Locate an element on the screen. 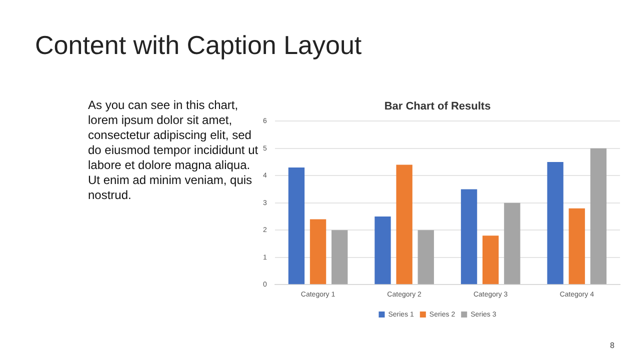 The width and height of the screenshot is (640, 360). chart-title: Bar Chart of Results is located at coordinates (437, 106).